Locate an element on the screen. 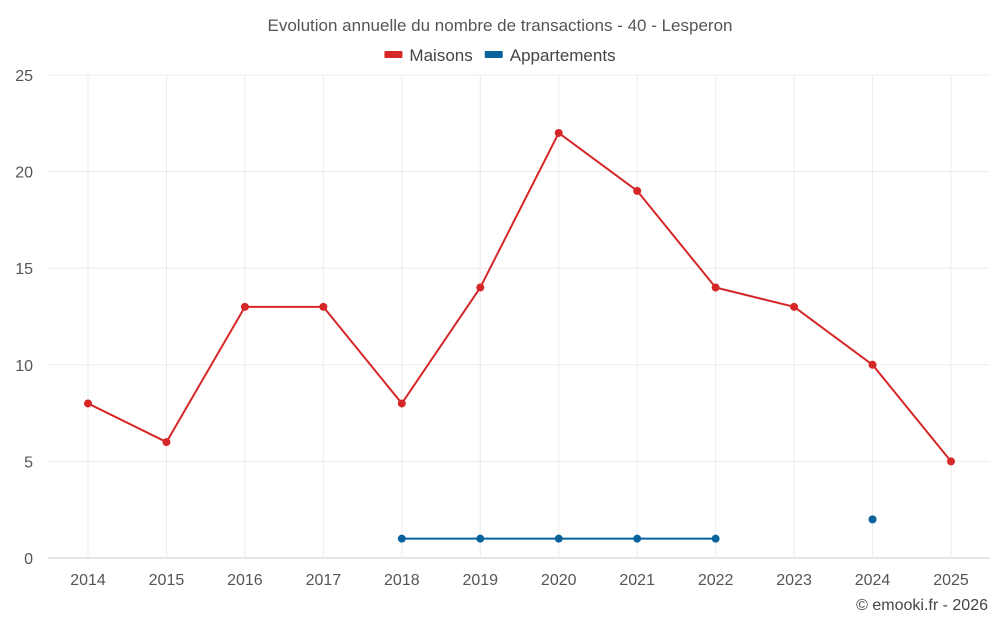  legend: Maisons Appartements is located at coordinates (500, 55).